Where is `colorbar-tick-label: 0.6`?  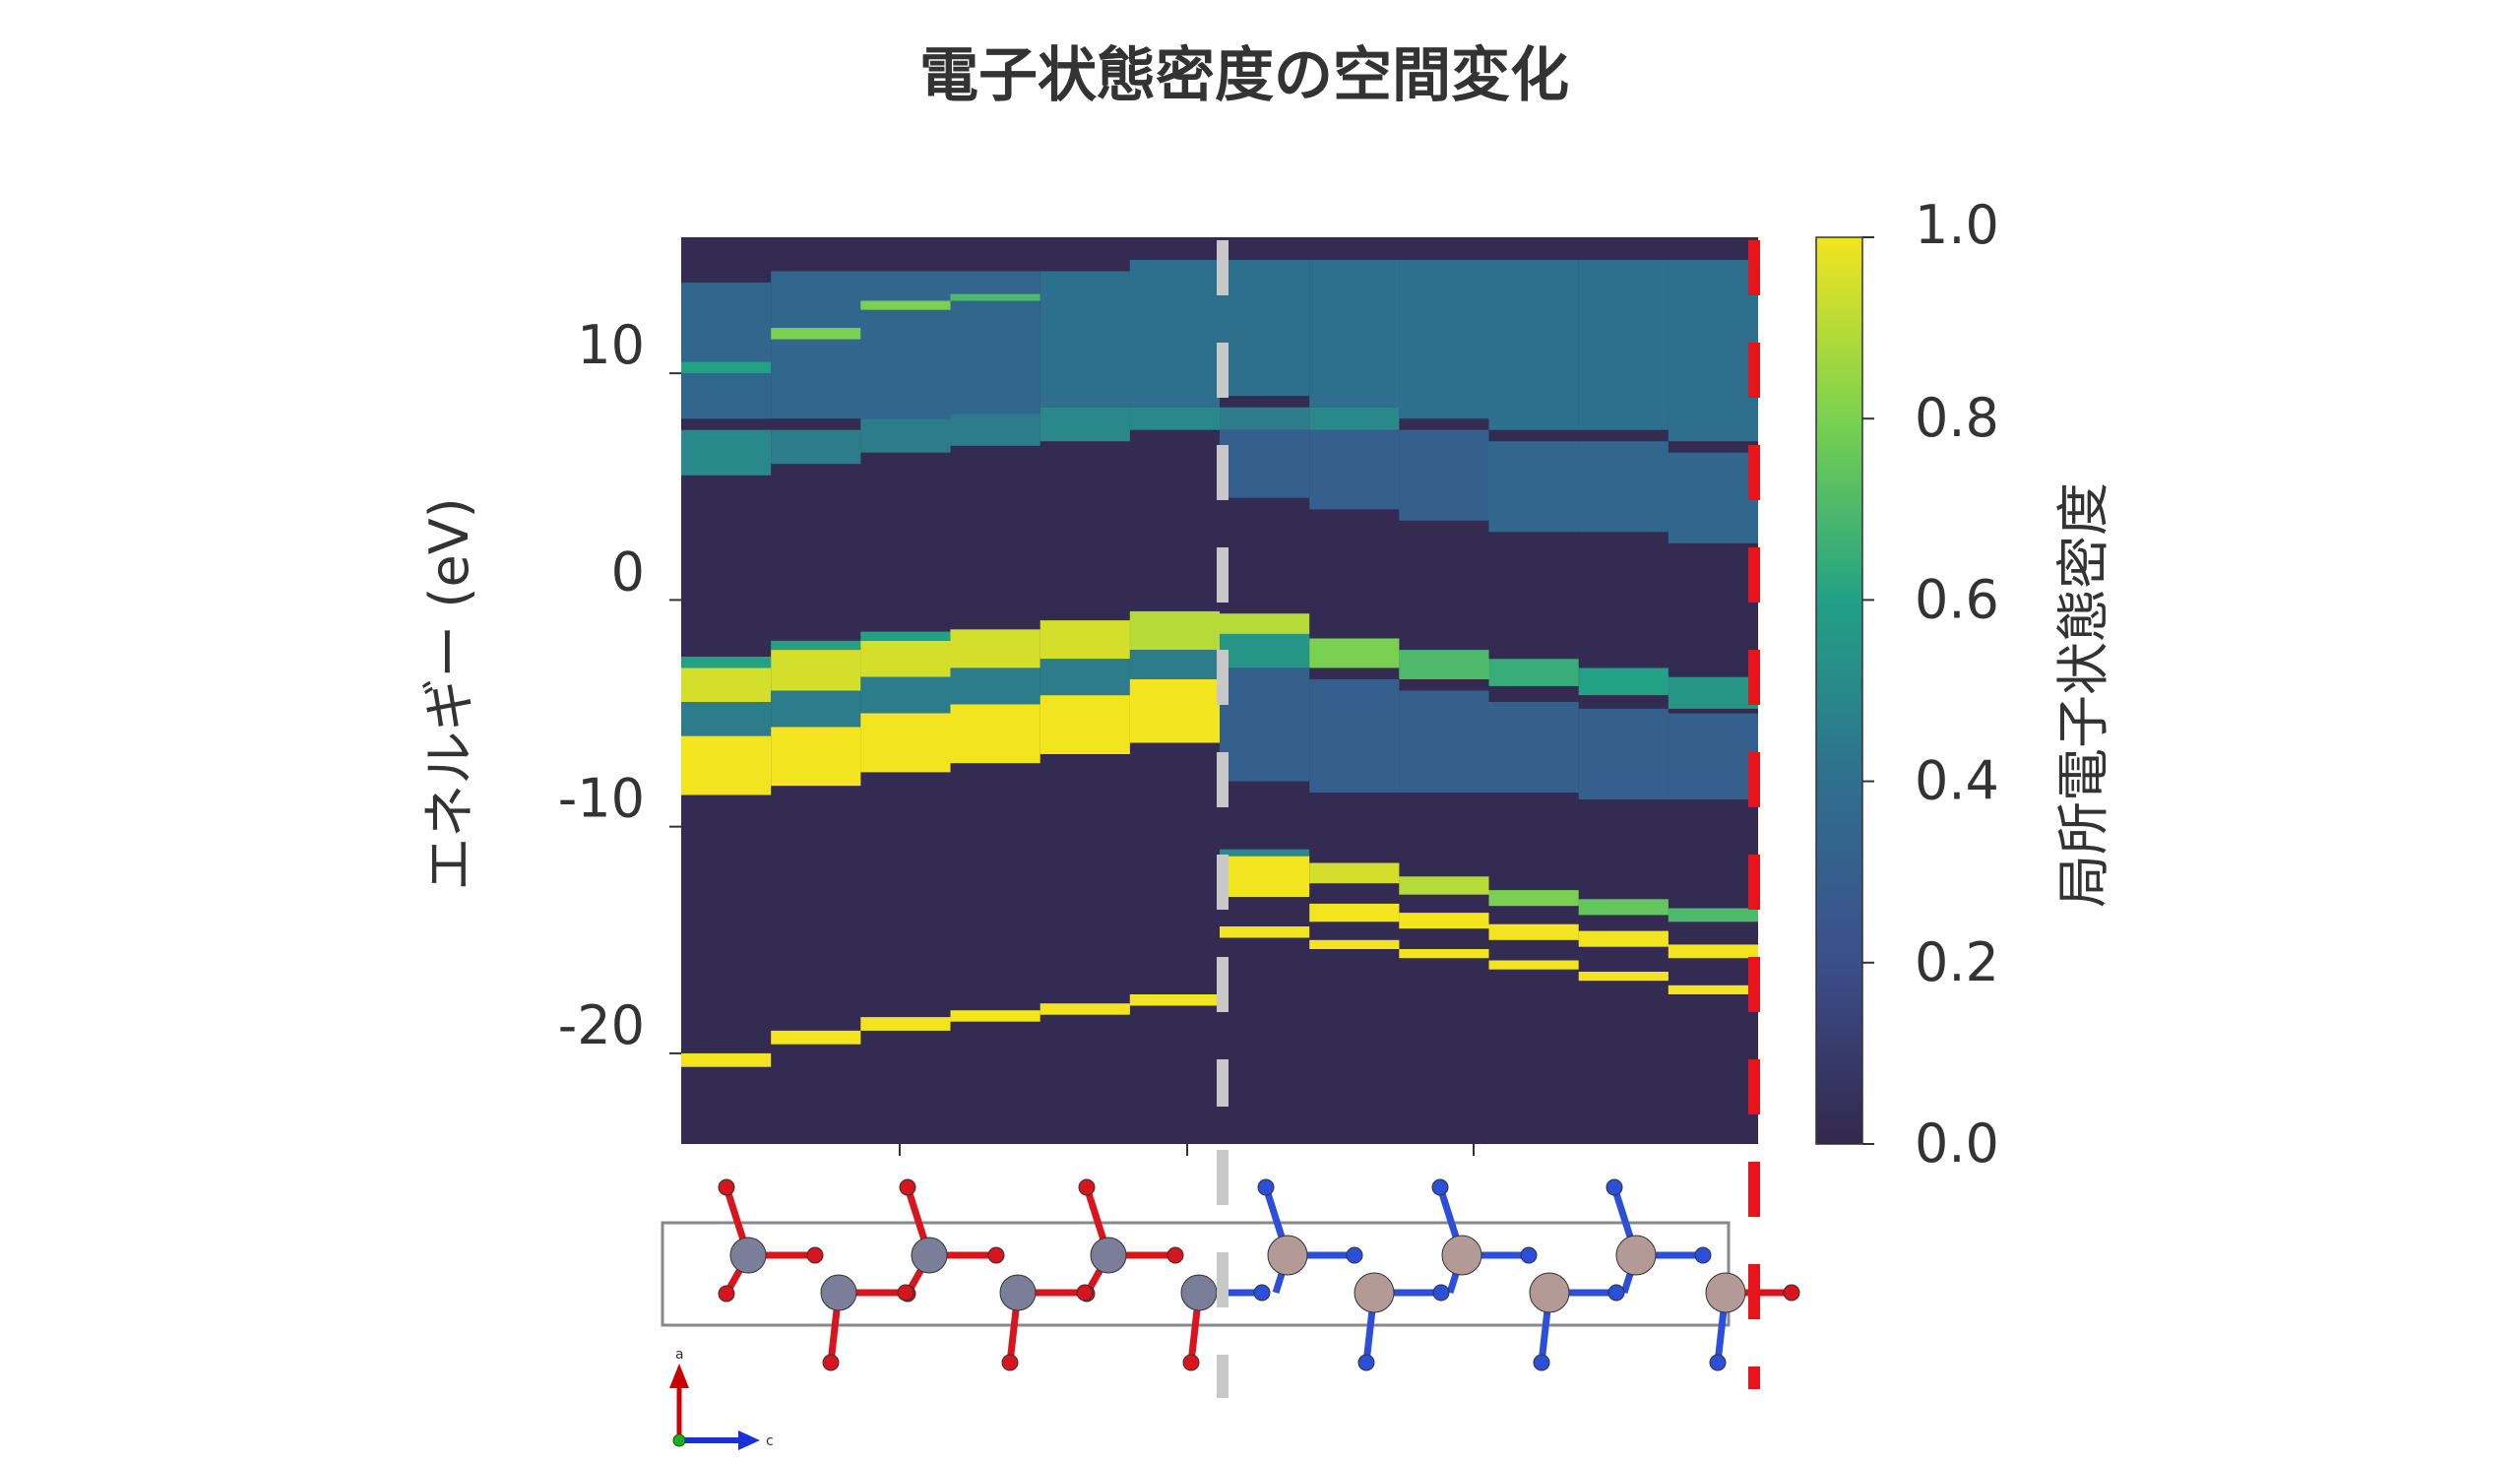 colorbar-tick-label: 0.6 is located at coordinates (1957, 599).